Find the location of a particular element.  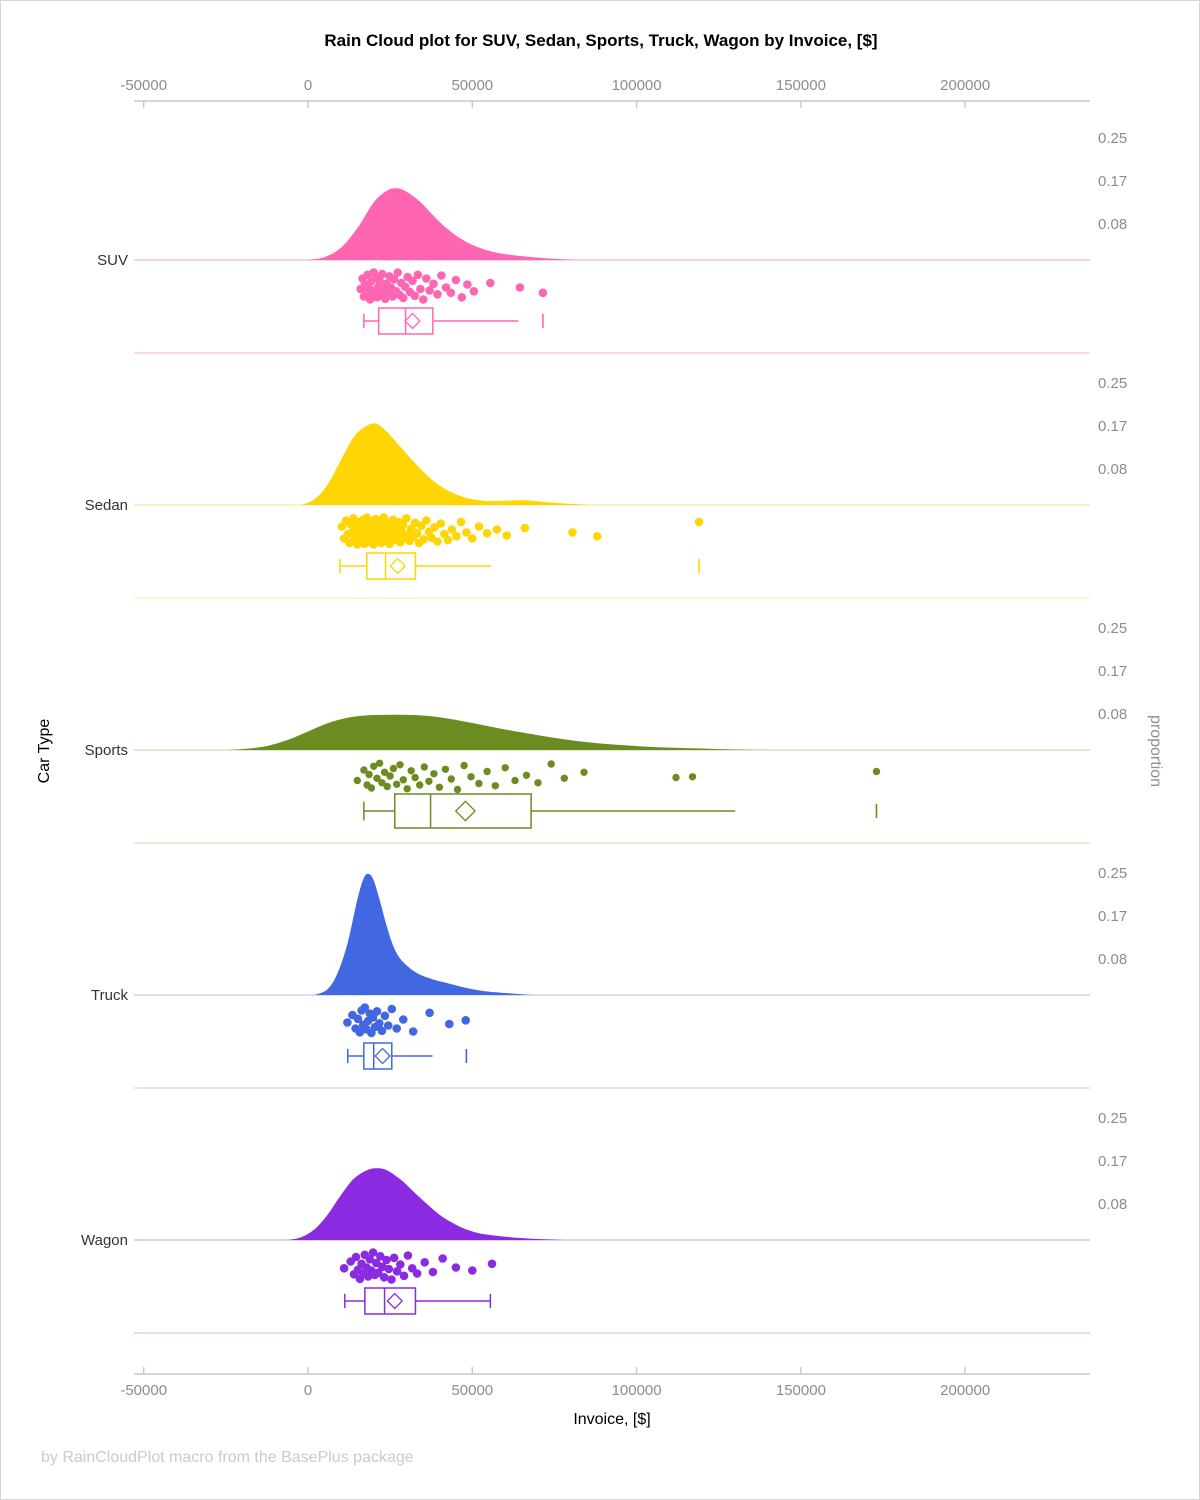

mean-diamond-sports is located at coordinates (465, 811).